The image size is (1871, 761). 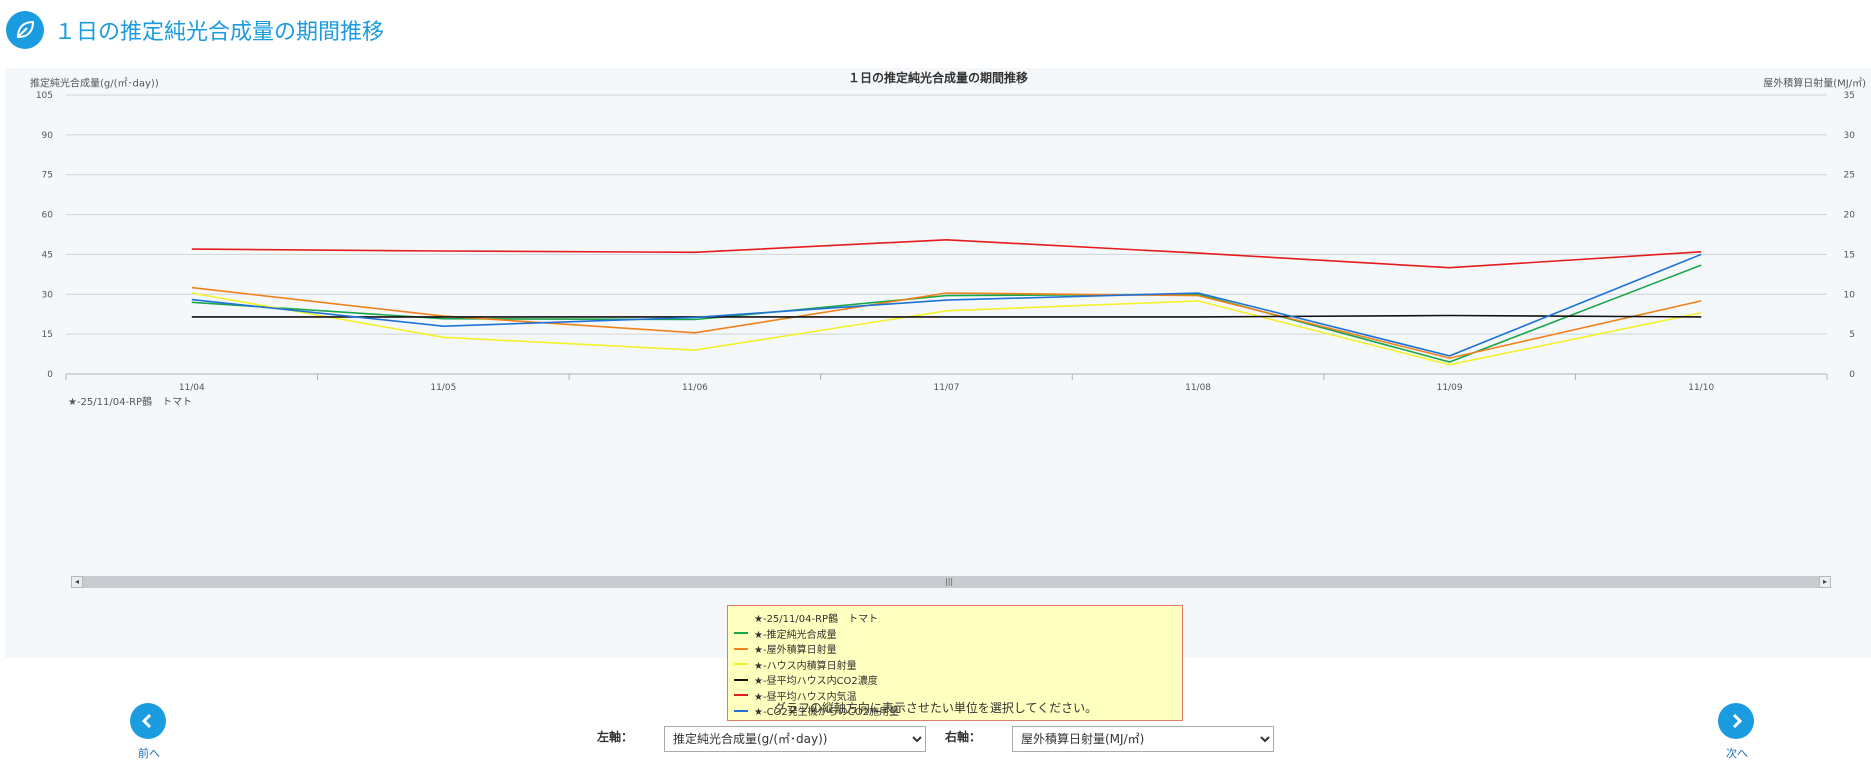 I want to click on left-axis-title: 推定純光合成量(g/(㎡･day)), so click(x=94, y=82).